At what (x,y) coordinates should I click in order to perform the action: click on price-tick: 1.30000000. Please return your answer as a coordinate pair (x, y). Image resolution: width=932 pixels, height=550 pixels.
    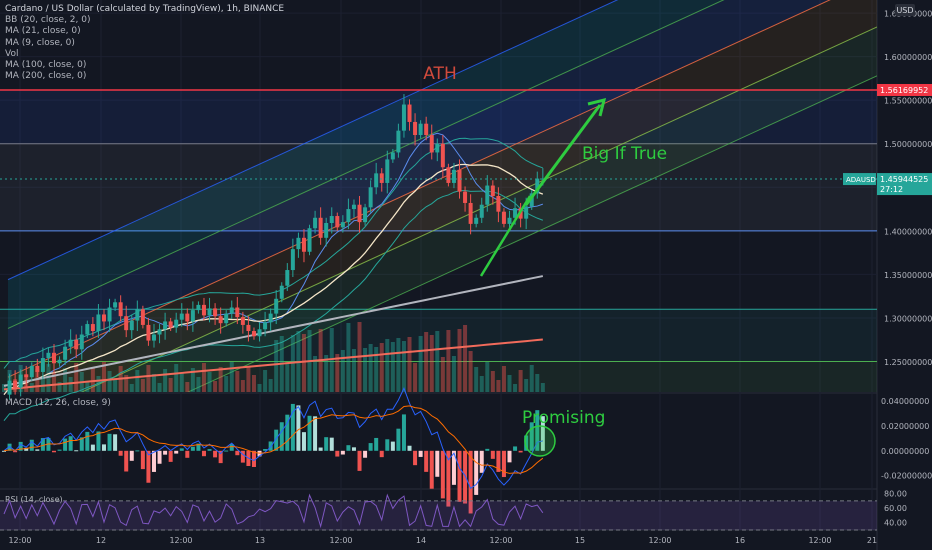
    Looking at the image, I should click on (908, 318).